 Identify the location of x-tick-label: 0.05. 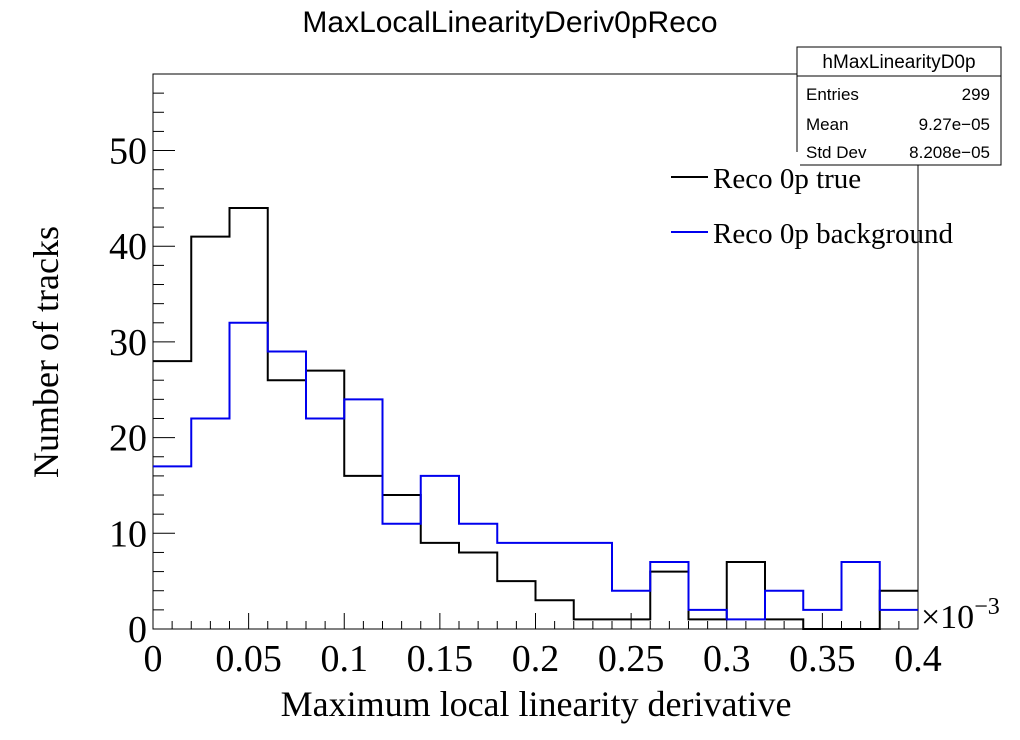
(248, 659).